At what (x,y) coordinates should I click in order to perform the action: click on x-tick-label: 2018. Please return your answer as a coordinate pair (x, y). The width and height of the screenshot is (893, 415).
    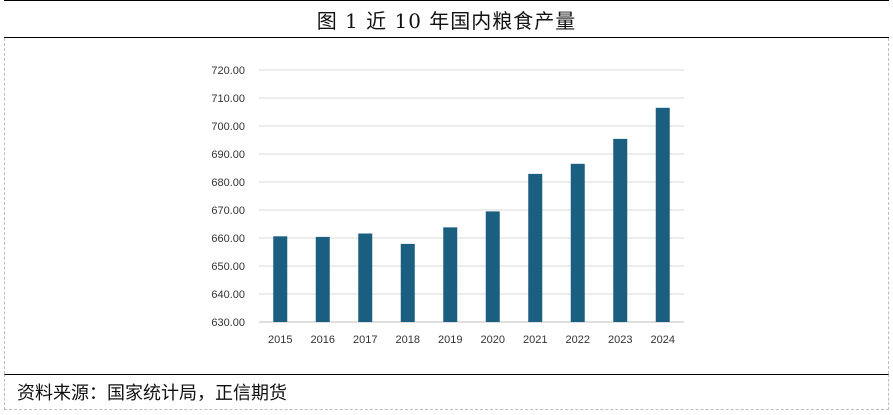
    Looking at the image, I should click on (408, 340).